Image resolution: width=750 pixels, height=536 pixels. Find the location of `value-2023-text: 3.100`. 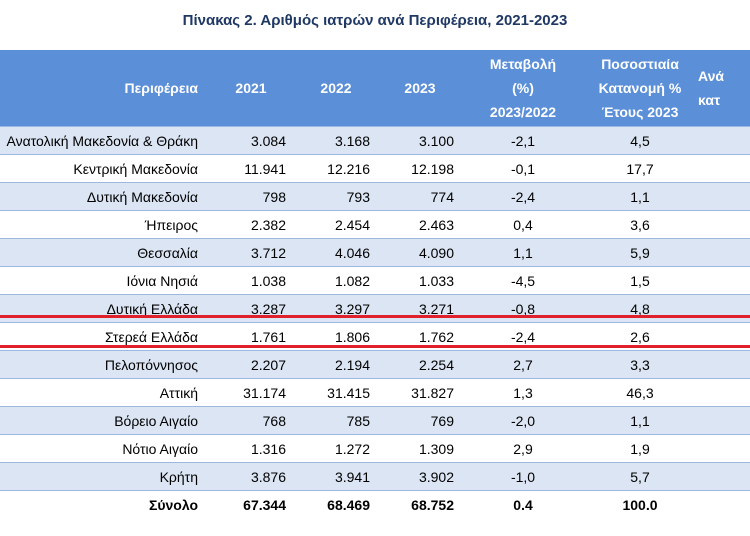

value-2023-text: 3.100 is located at coordinates (436, 140).